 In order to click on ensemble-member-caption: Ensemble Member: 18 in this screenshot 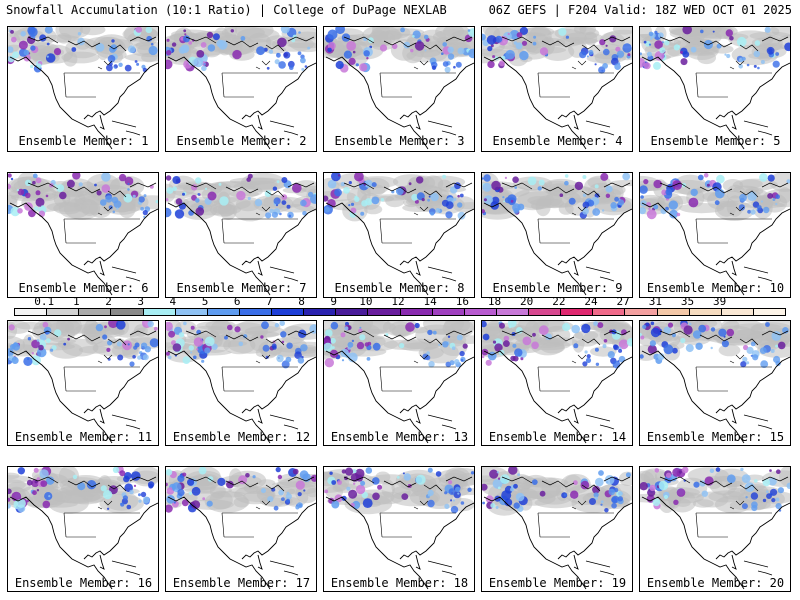, I will do `click(399, 583)`.